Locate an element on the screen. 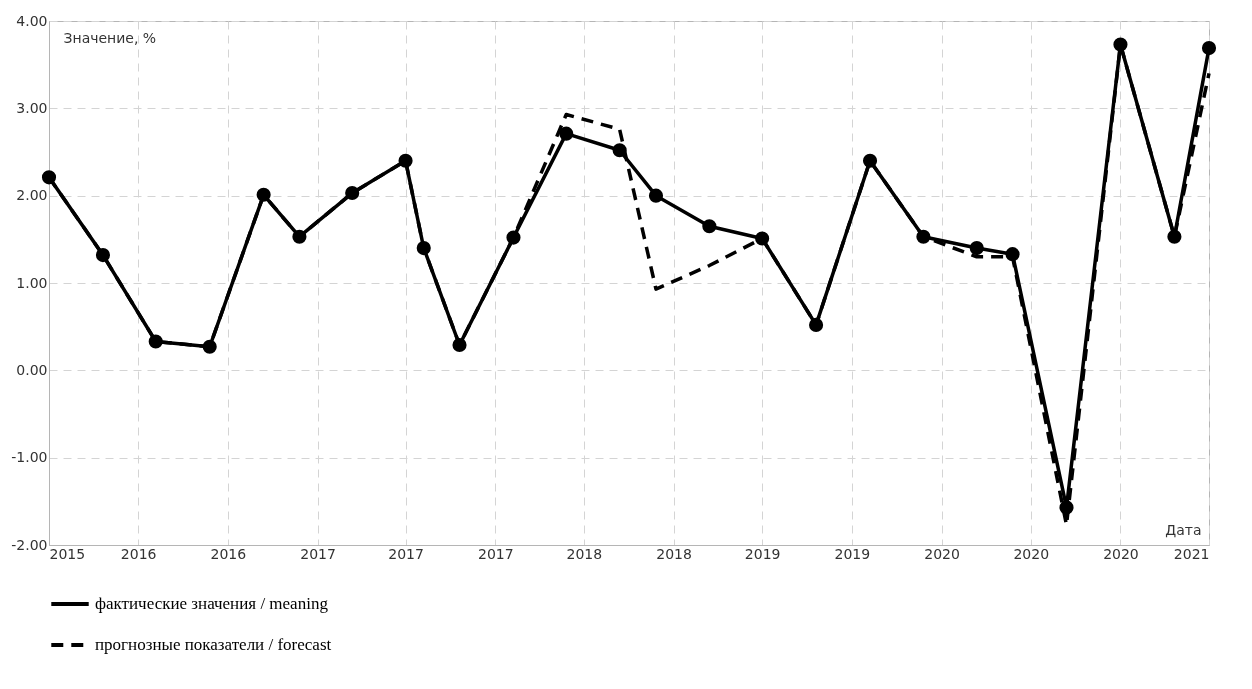  y-tick-label: 1.00 is located at coordinates (32, 282).